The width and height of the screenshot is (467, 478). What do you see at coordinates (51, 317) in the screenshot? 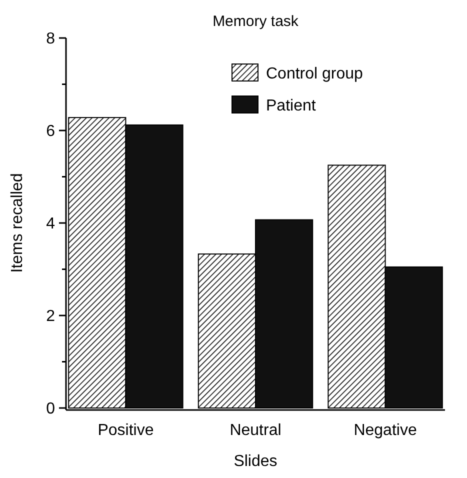
I see `y-tick-label: 2` at bounding box center [51, 317].